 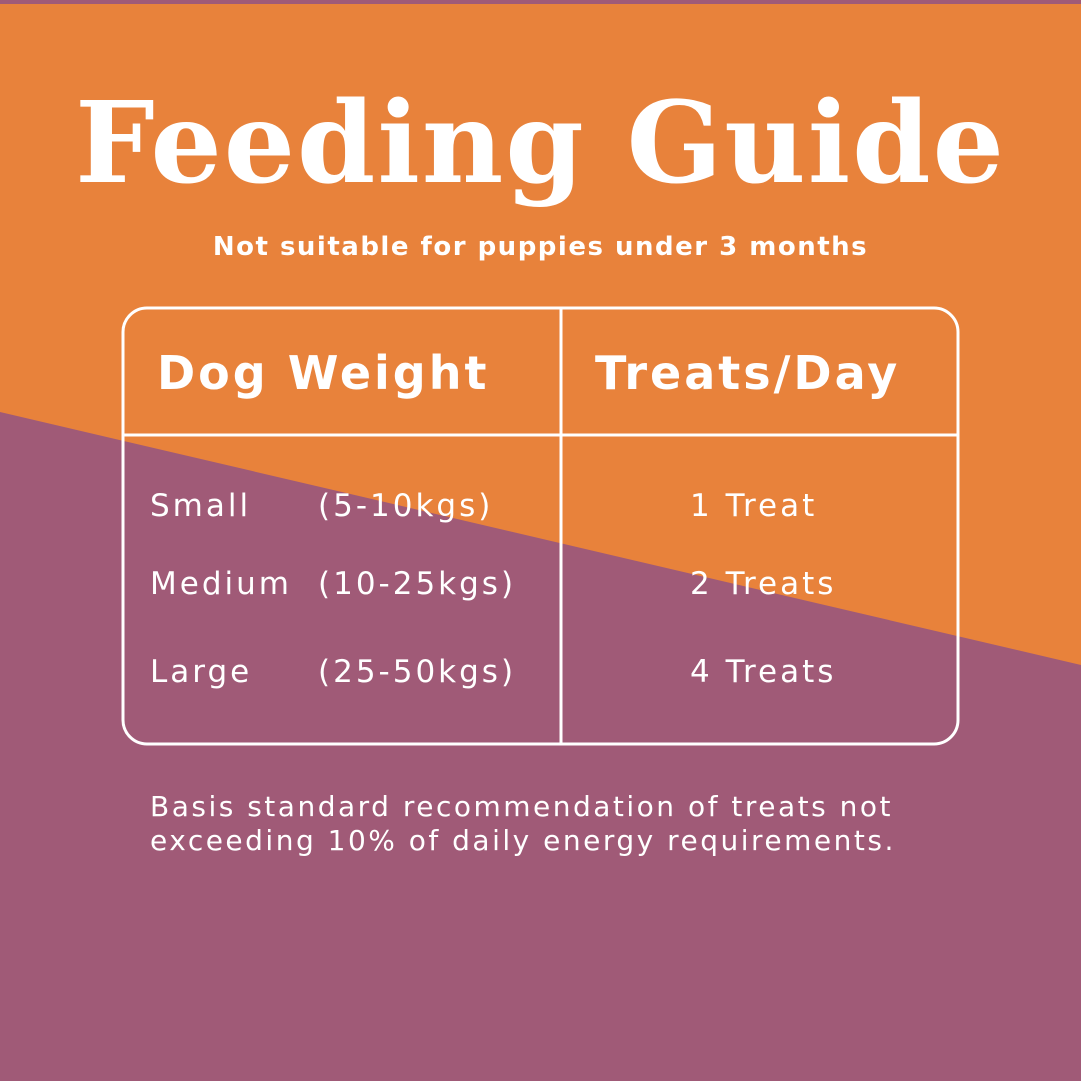 I want to click on header-cell: Dog Weight, so click(x=323, y=373).